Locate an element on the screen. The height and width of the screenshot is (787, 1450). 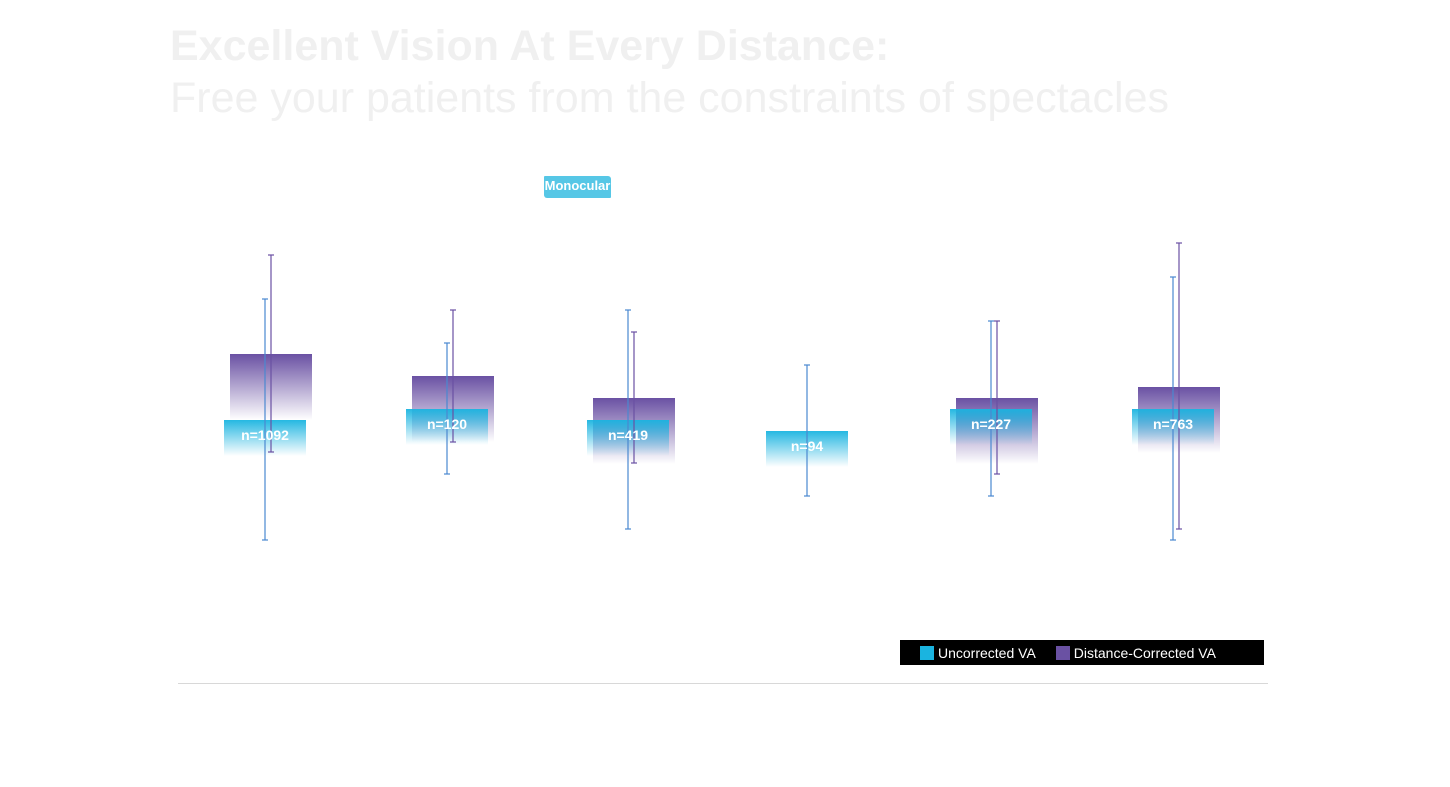
legend-item-distance-corrected: Distance-Corrected VA is located at coordinates (1135, 652).